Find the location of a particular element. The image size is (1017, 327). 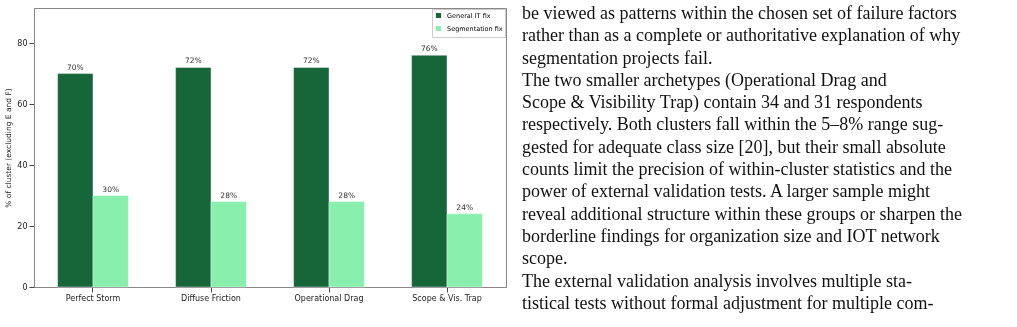

y-tick-label: 80 is located at coordinates (22, 43).